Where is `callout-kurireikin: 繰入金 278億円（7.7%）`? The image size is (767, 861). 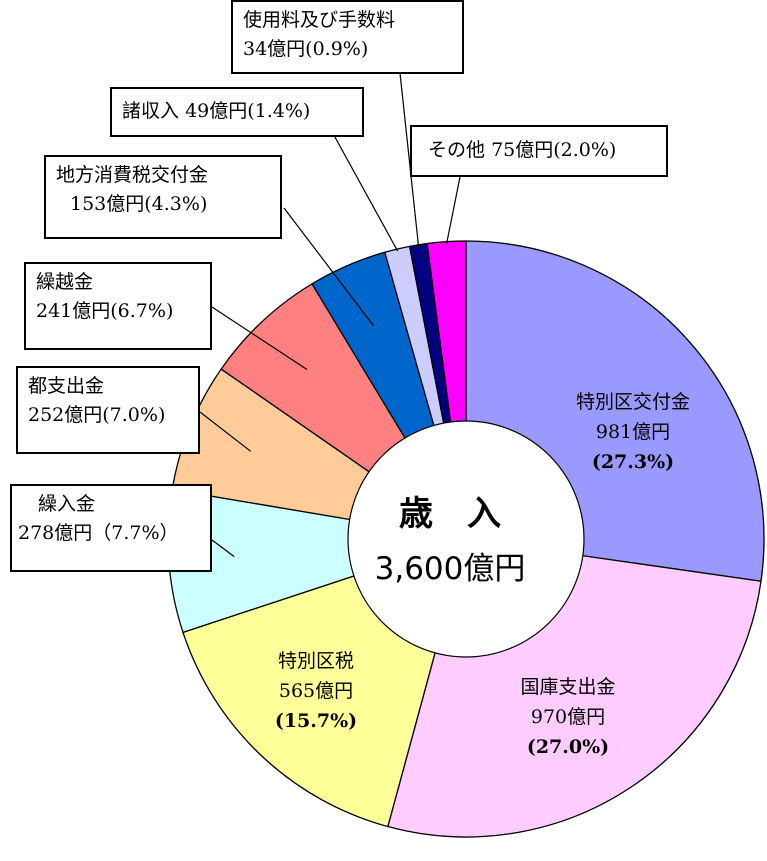 callout-kurireikin: 繰入金 278億円（7.7%） is located at coordinates (111, 528).